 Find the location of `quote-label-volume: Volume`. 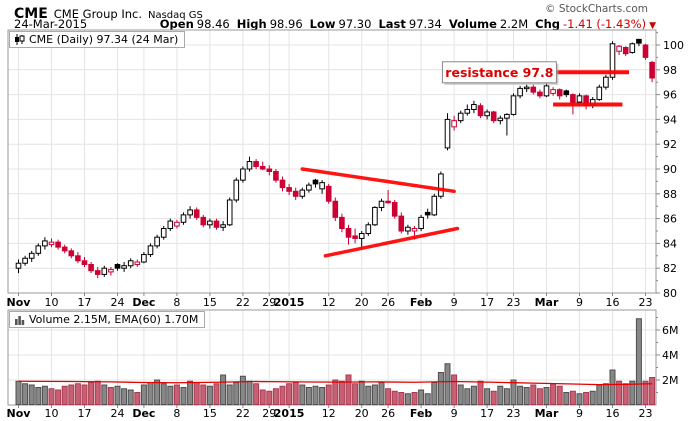

quote-label-volume: Volume is located at coordinates (472, 24).